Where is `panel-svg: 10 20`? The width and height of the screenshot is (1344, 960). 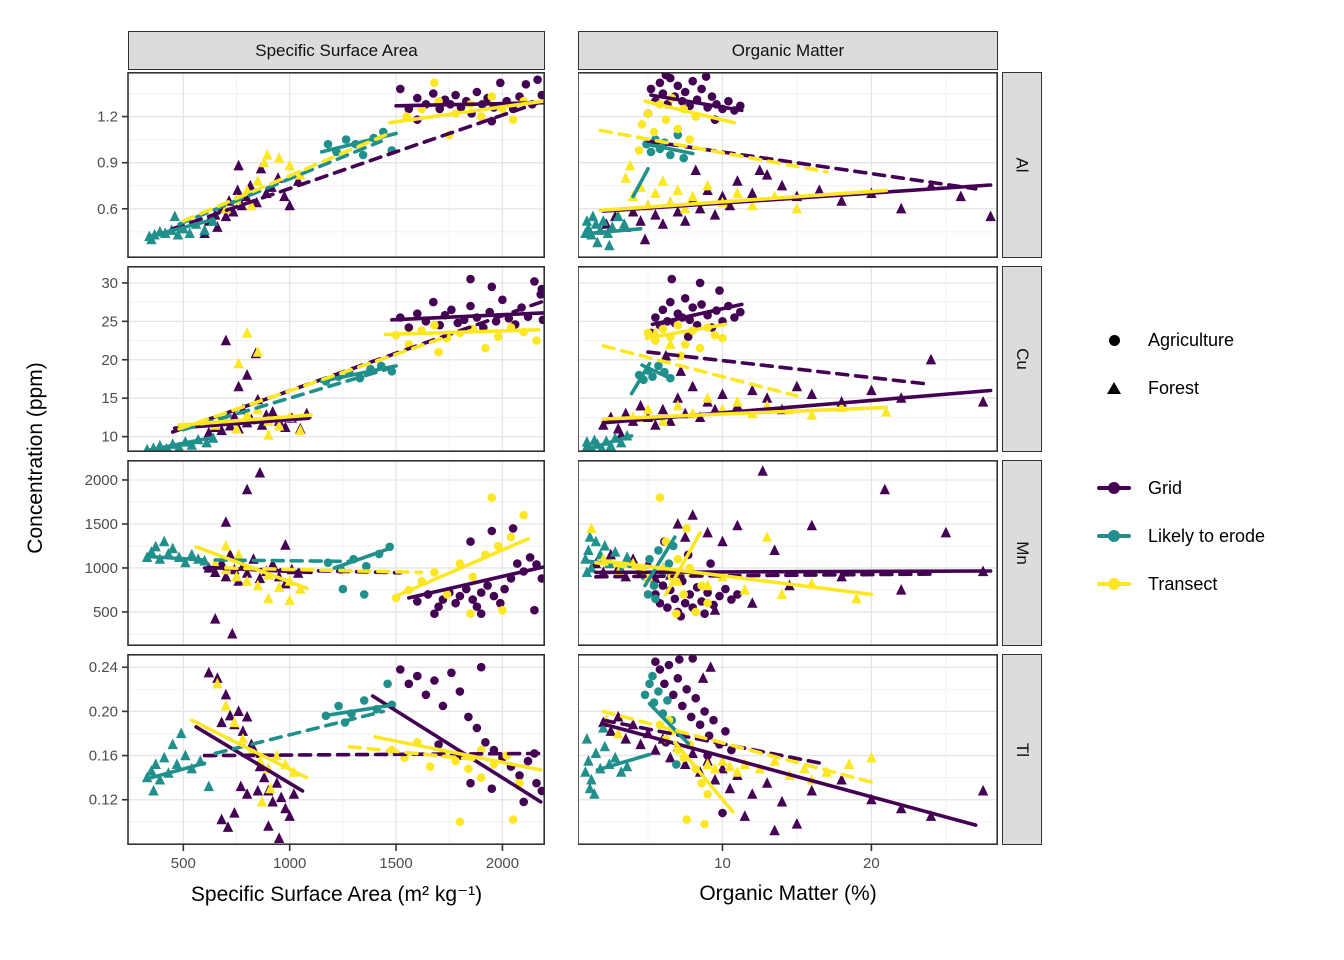
panel-svg: 10 20 is located at coordinates (788, 763).